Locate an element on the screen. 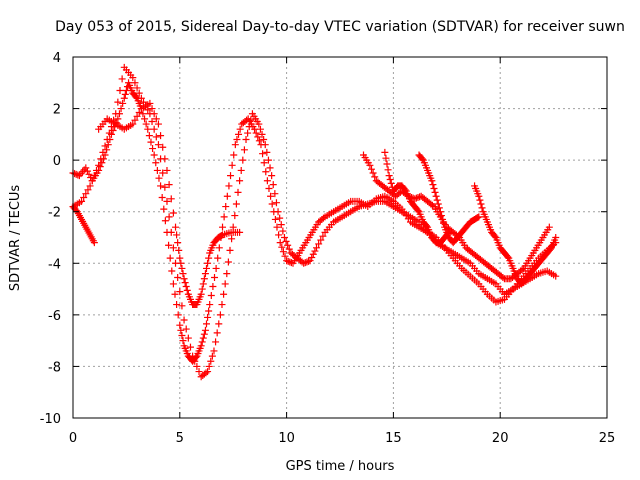 Image resolution: width=640 pixels, height=480 pixels. y-tick-label: -2 is located at coordinates (54, 213).